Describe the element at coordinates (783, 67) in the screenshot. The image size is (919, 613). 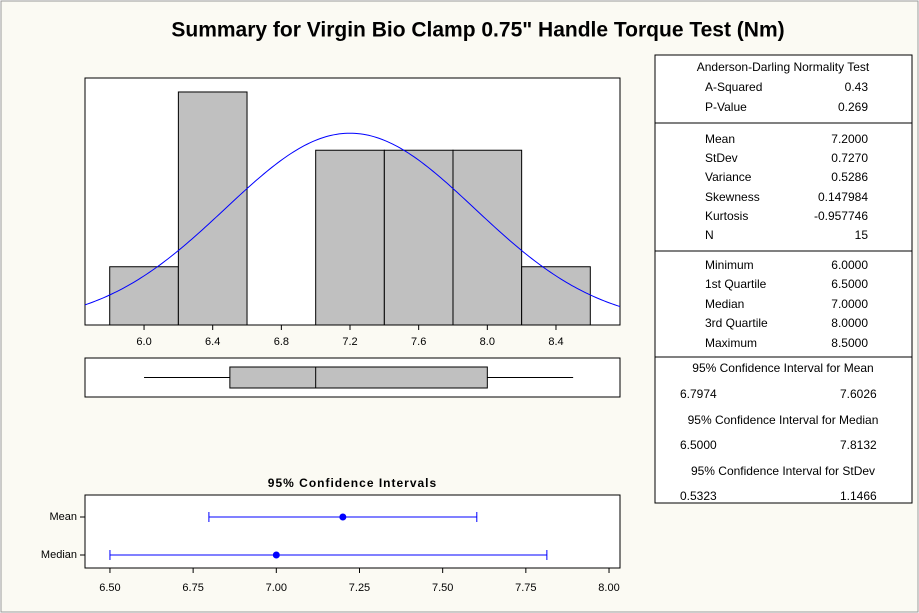
I see `table-heading: Anderson-Darling Normality Test` at that location.